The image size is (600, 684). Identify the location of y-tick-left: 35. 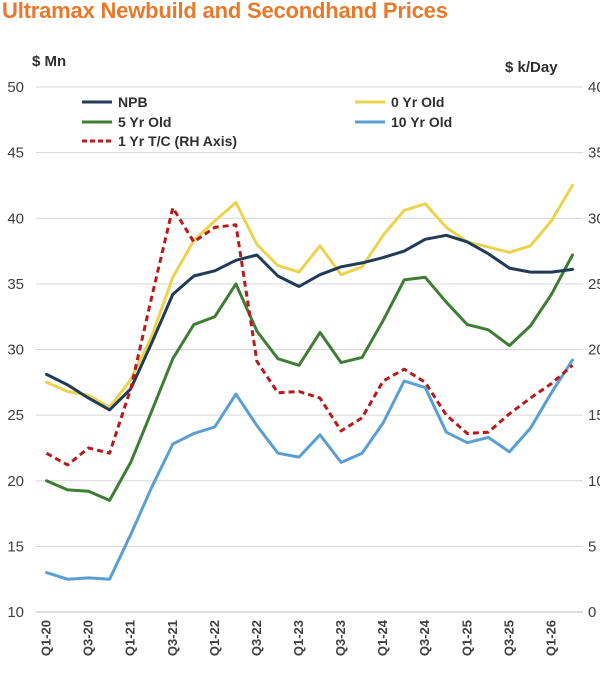
(15, 284).